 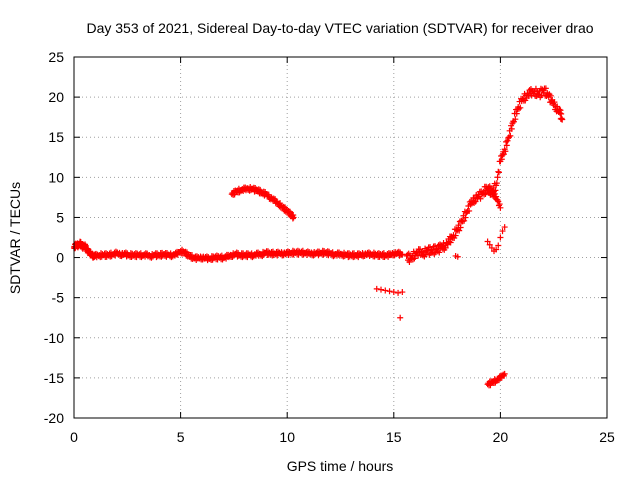 What do you see at coordinates (60, 258) in the screenshot?
I see `y-tick-label: 0` at bounding box center [60, 258].